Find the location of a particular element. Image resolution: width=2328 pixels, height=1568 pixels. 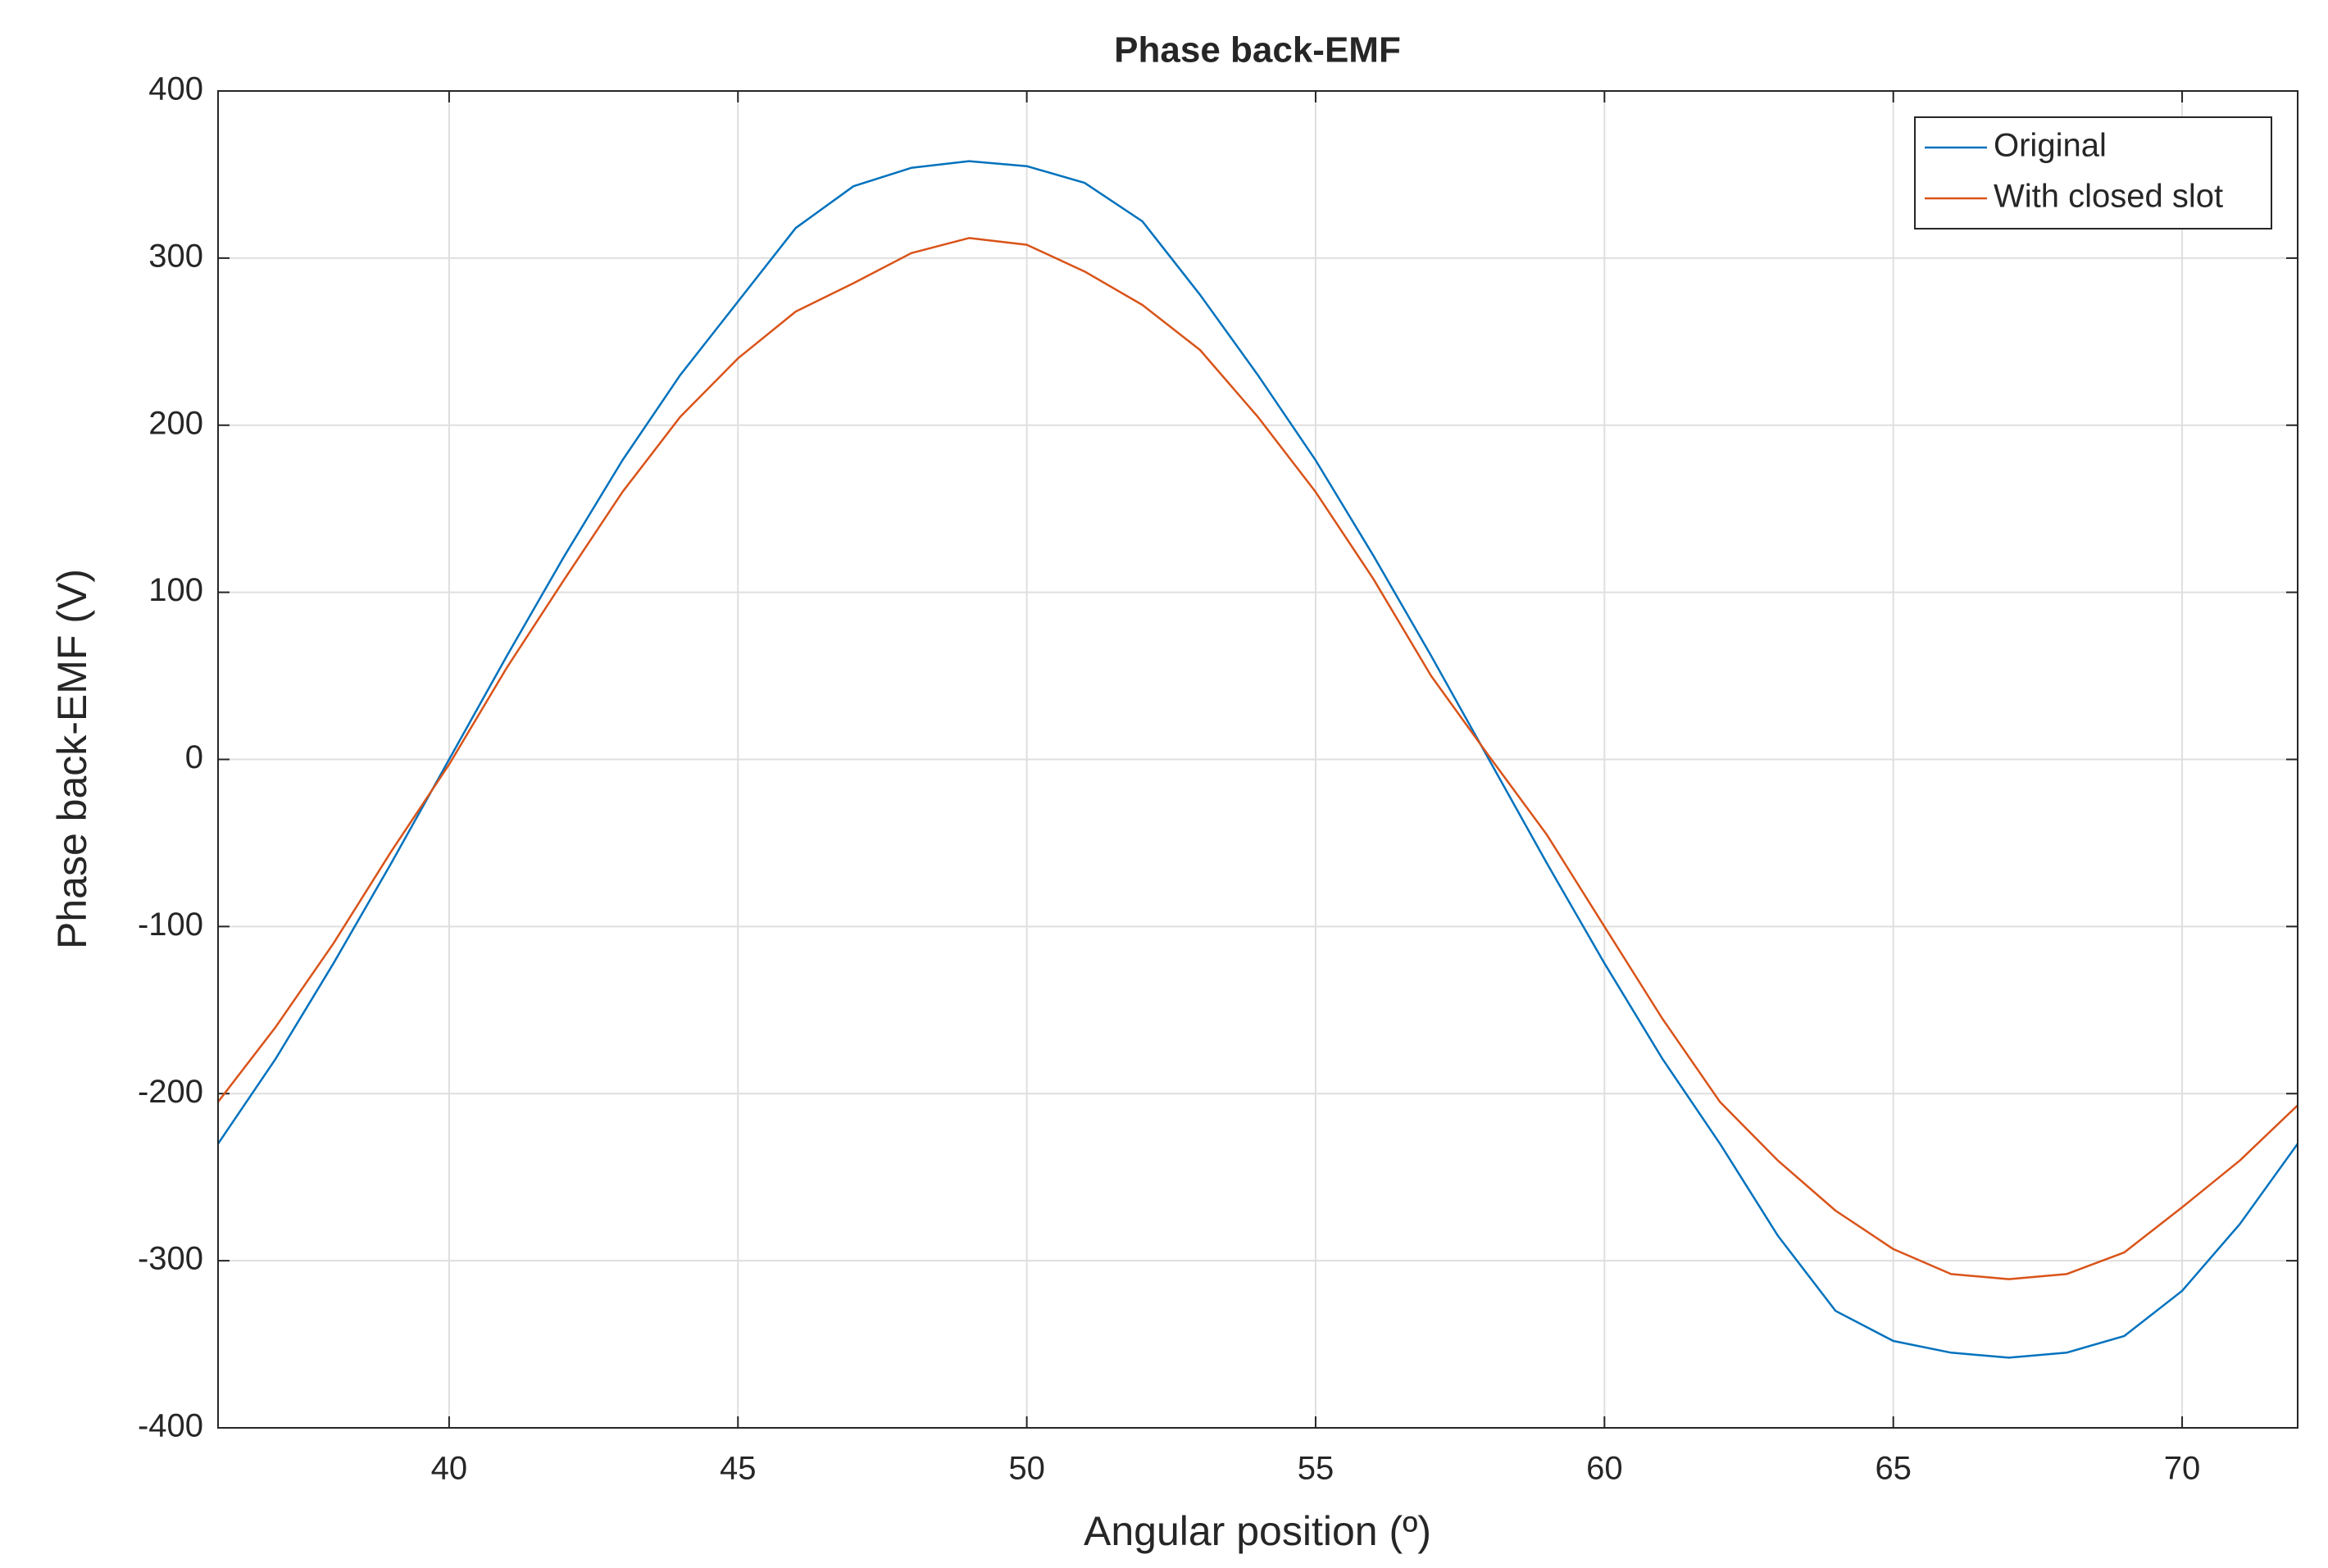

y-axis-label: Phase back-EMF (V) is located at coordinates (72, 759).